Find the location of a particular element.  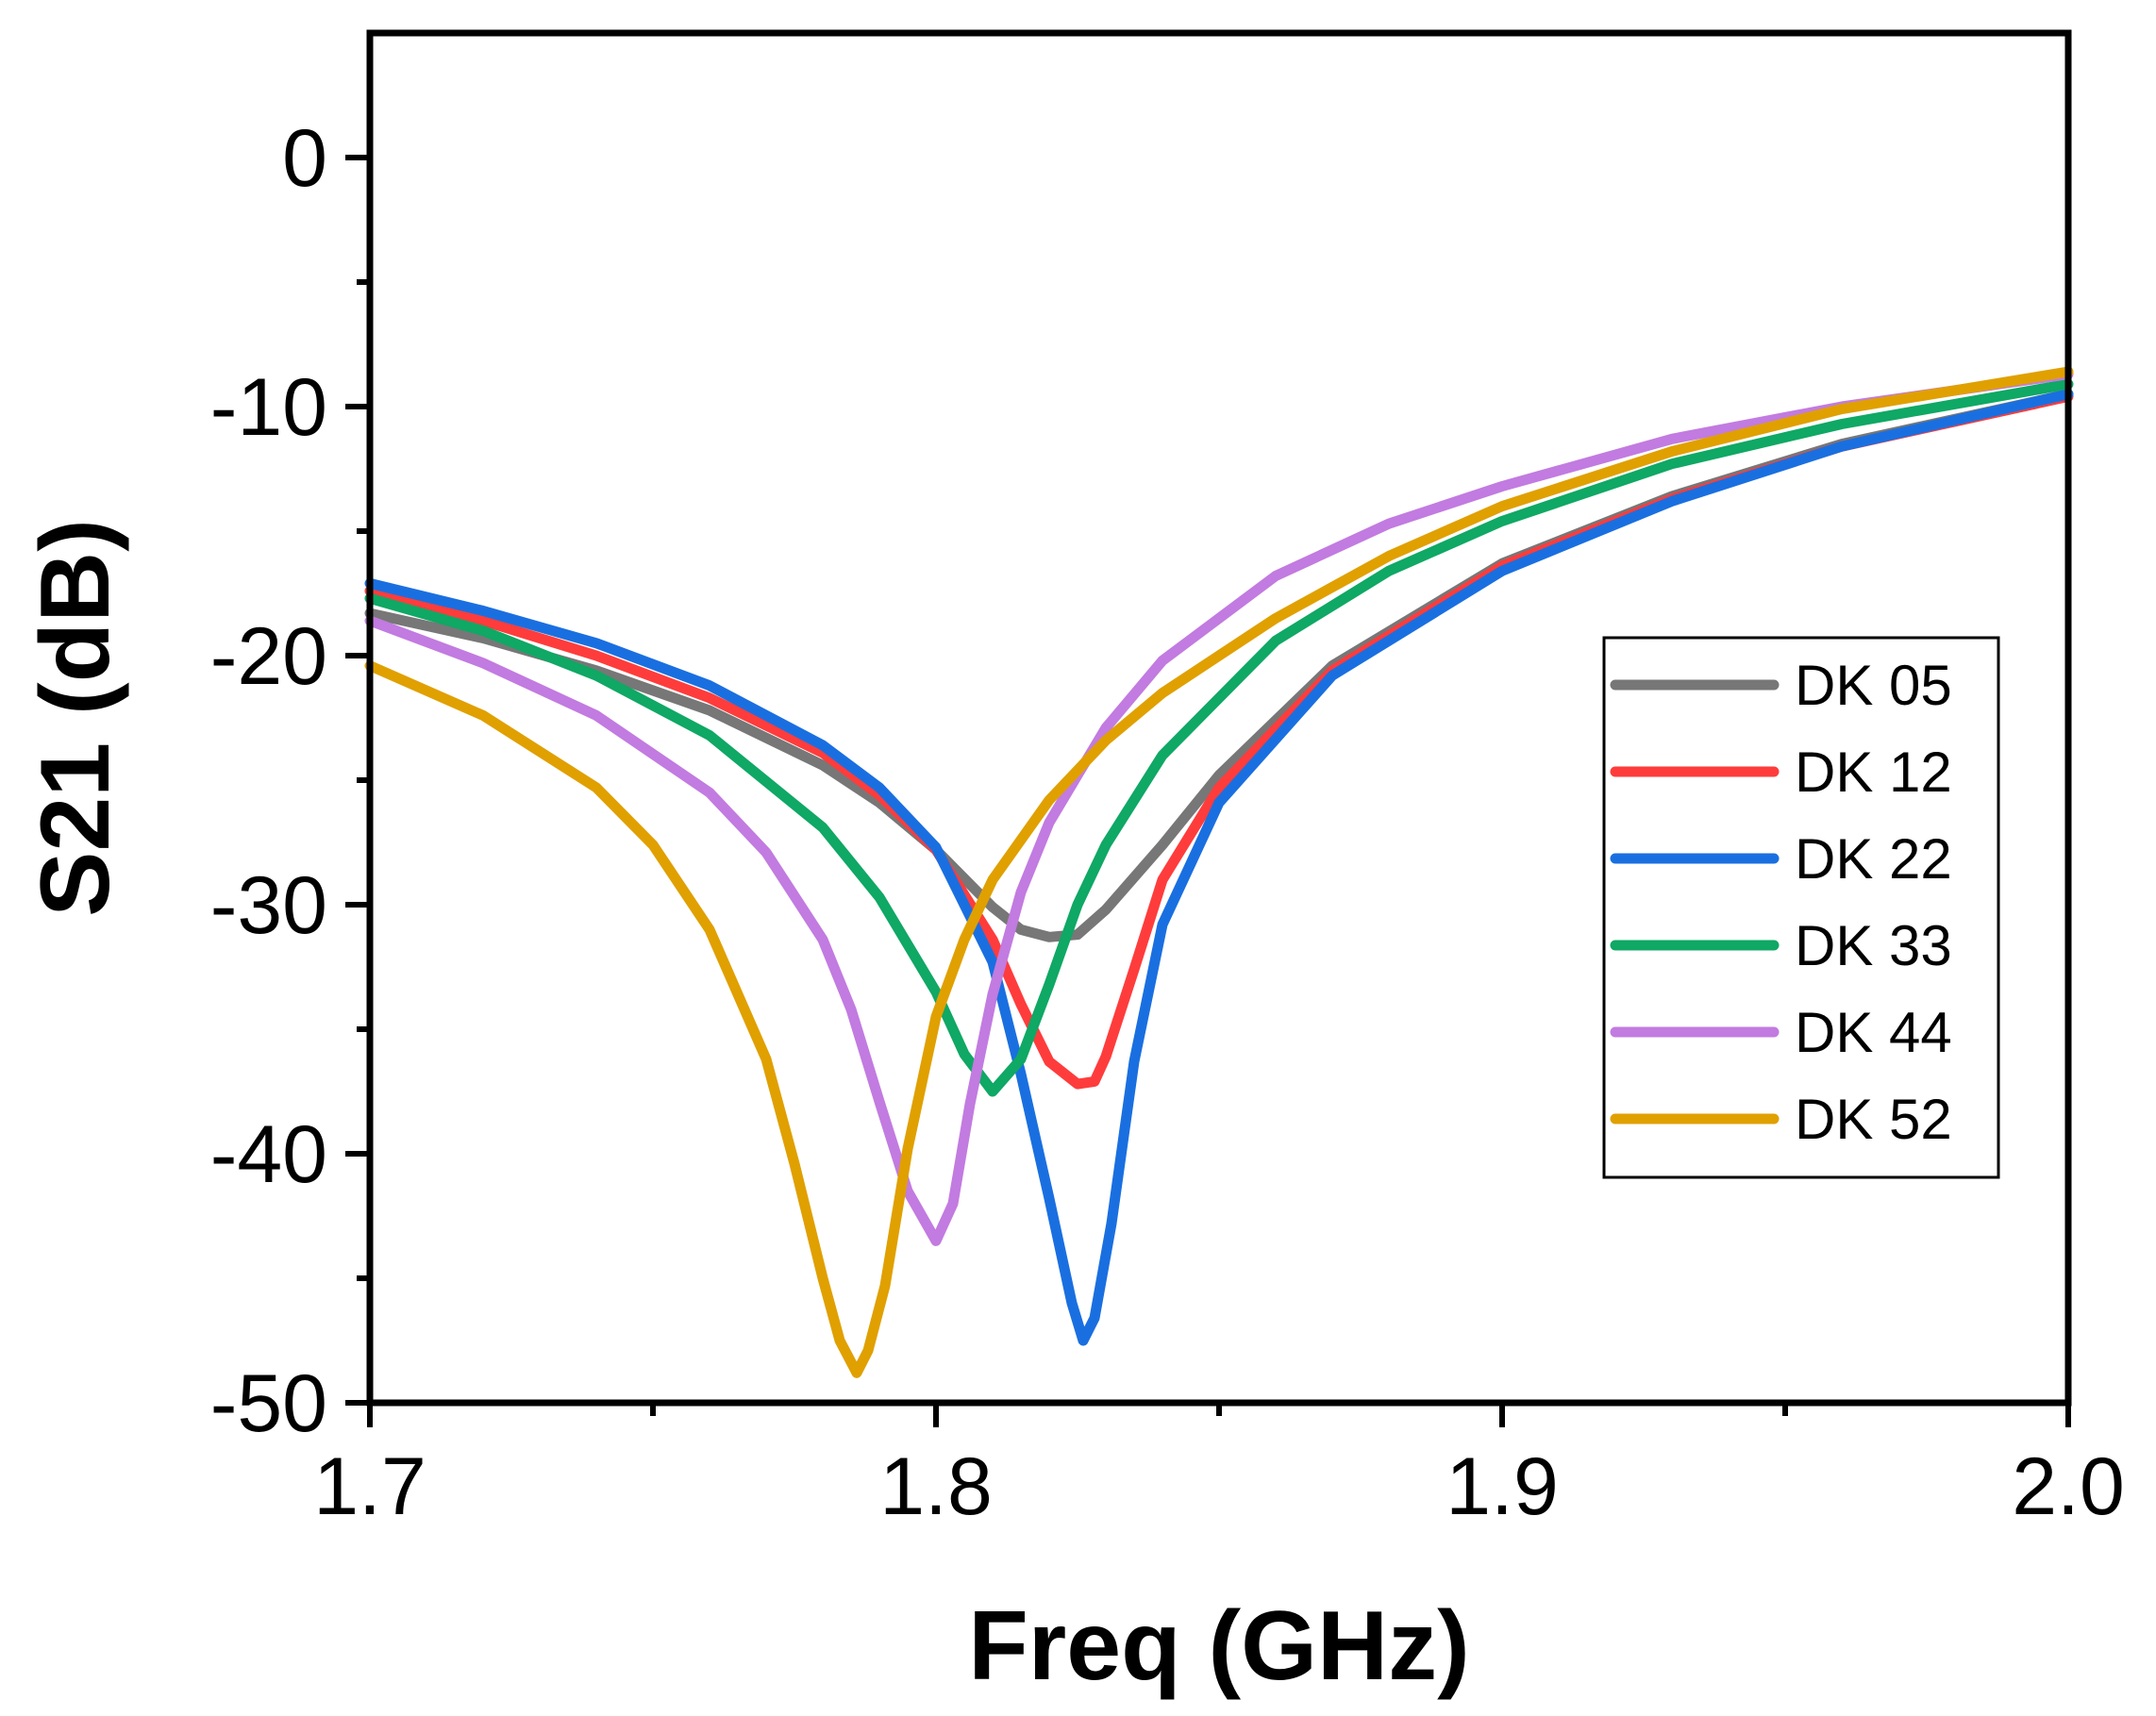

legend-item: DK 22 is located at coordinates (1781, 859).